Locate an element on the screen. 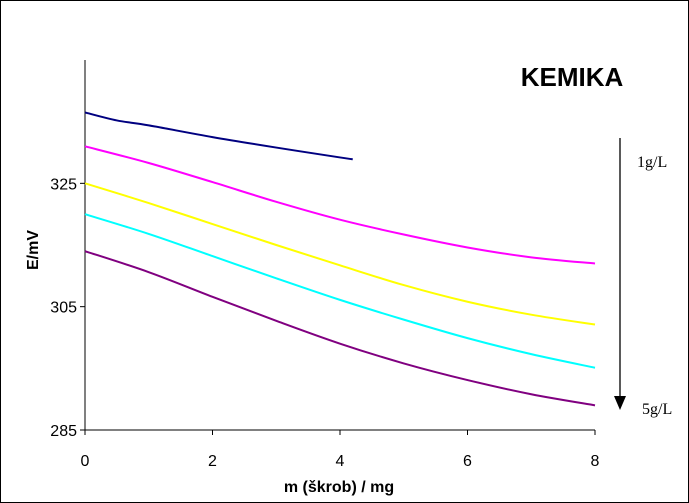 The width and height of the screenshot is (689, 503). y-axis-title: E/mV is located at coordinates (33, 250).